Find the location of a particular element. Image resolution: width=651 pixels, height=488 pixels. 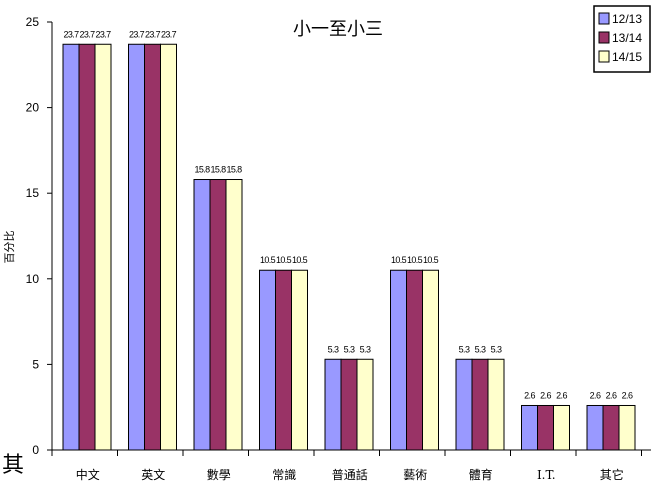

legend-label: 12/13 is located at coordinates (627, 19).